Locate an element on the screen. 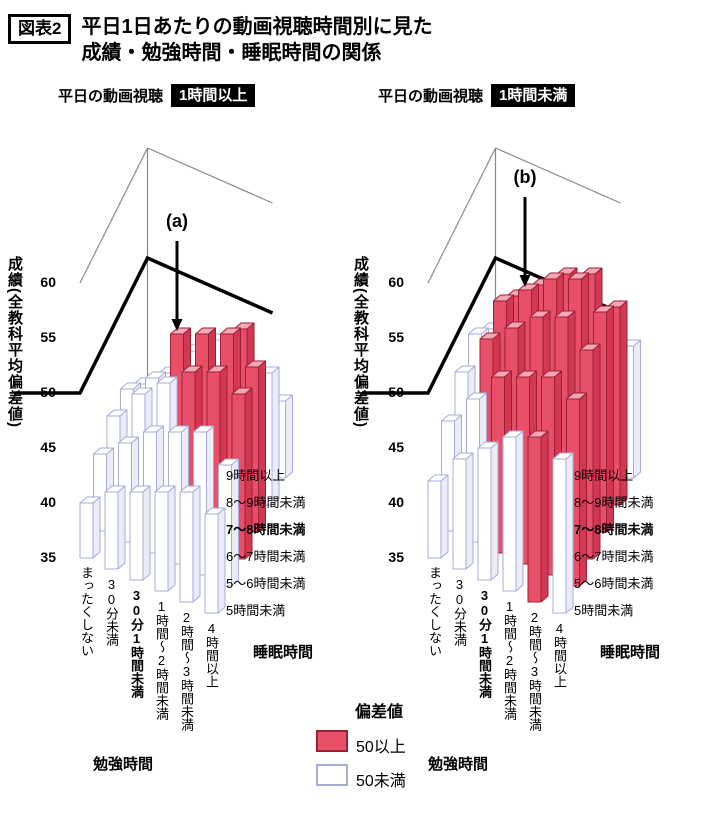 Image resolution: width=710 pixels, height=818 pixels. legend-title: 偏差値 is located at coordinates (379, 712).